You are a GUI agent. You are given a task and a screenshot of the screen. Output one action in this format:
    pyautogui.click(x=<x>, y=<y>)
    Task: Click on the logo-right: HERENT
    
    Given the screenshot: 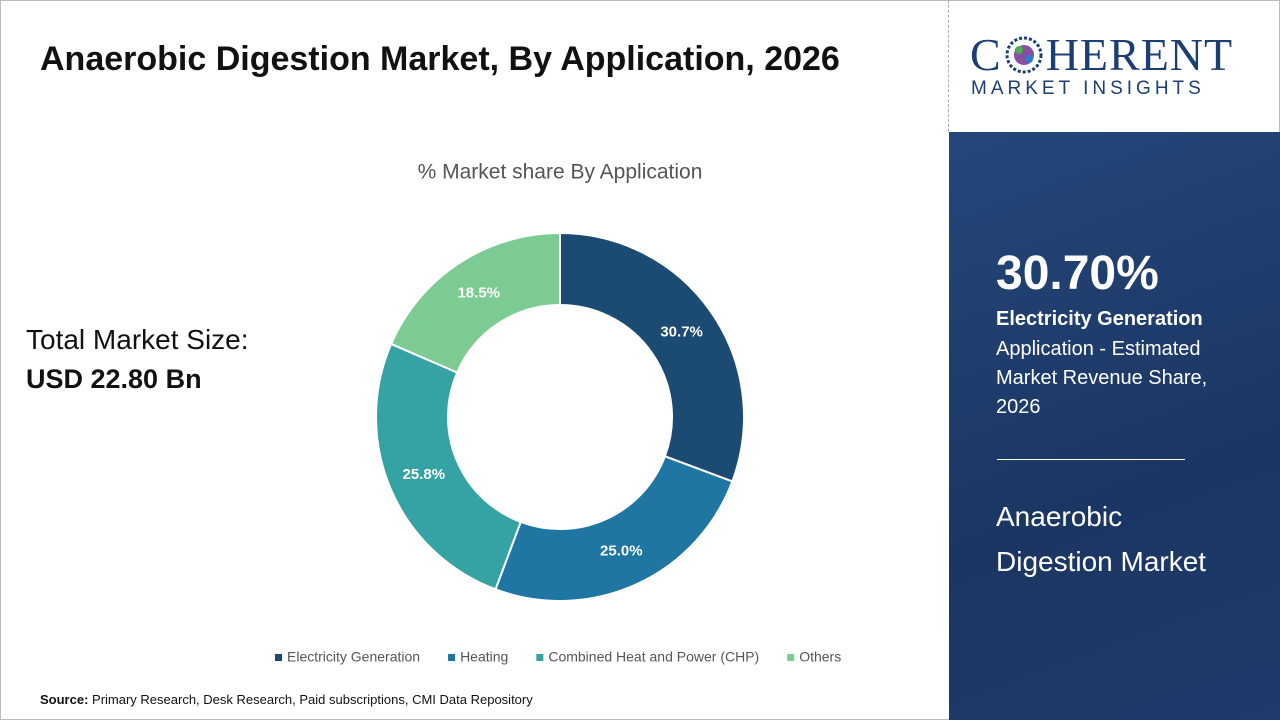 What is the action you would take?
    pyautogui.click(x=1139, y=54)
    